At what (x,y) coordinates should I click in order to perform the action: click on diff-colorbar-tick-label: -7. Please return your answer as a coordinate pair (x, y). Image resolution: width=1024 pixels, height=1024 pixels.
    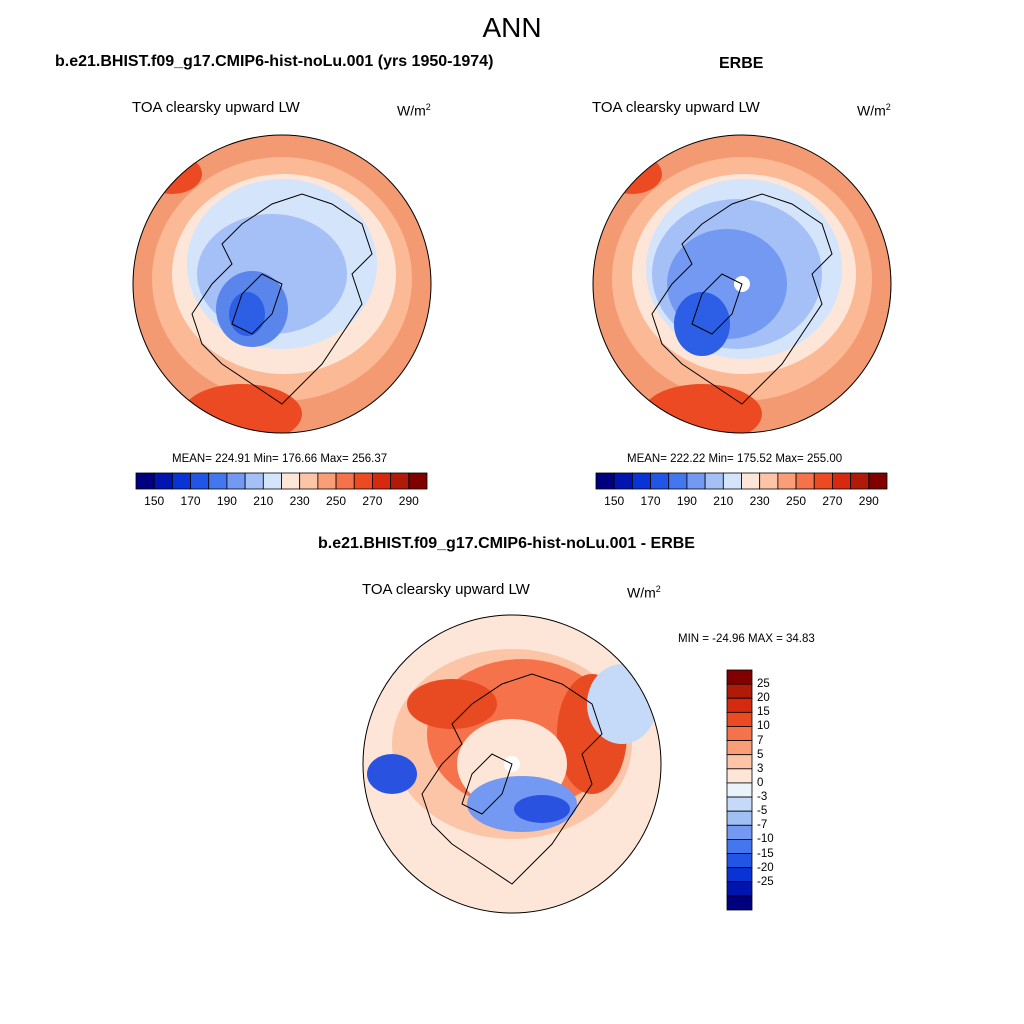
    Looking at the image, I should click on (762, 825).